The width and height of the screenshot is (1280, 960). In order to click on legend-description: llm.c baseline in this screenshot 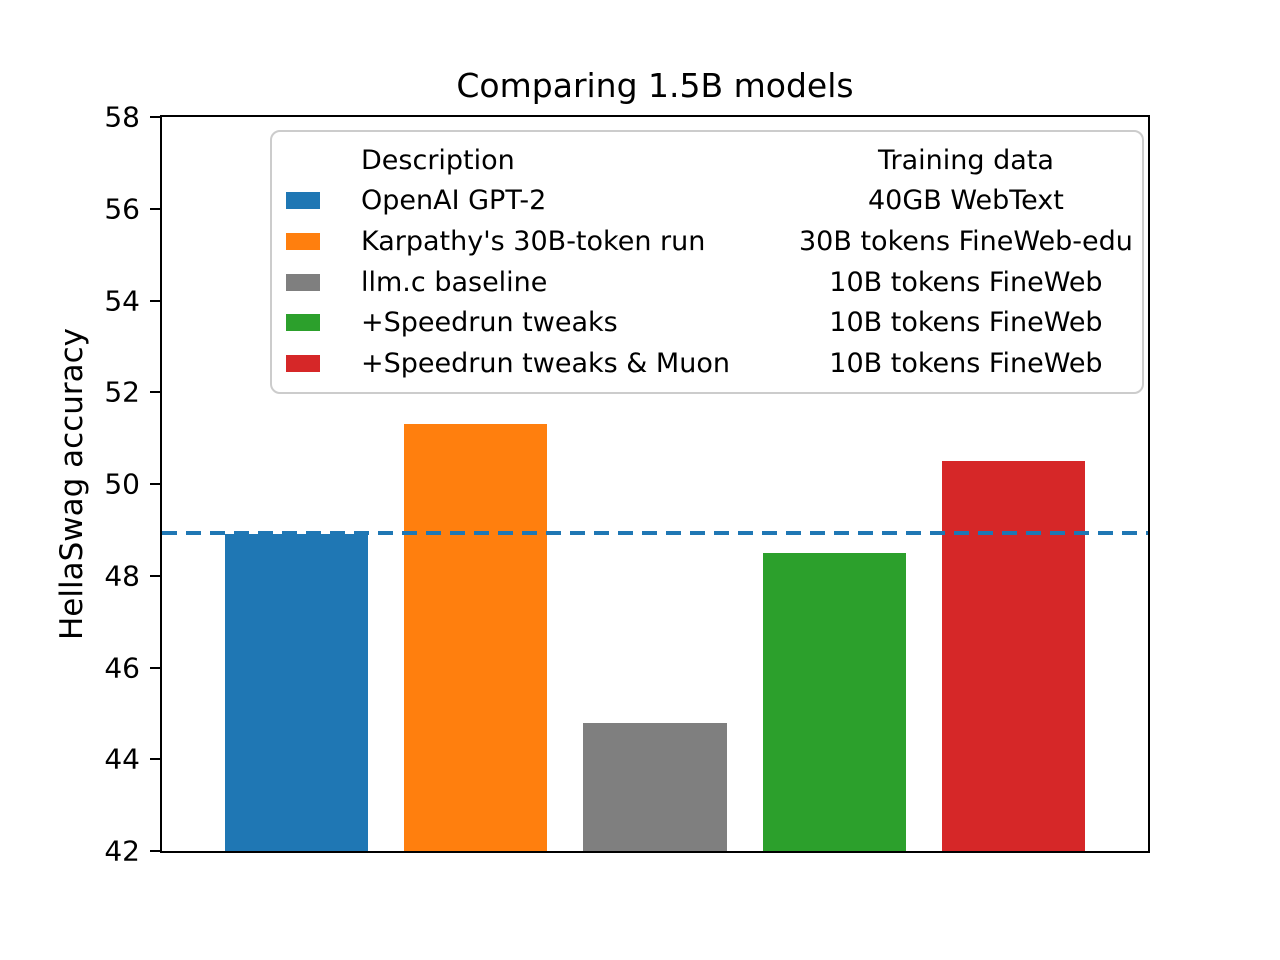, I will do `click(454, 282)`.